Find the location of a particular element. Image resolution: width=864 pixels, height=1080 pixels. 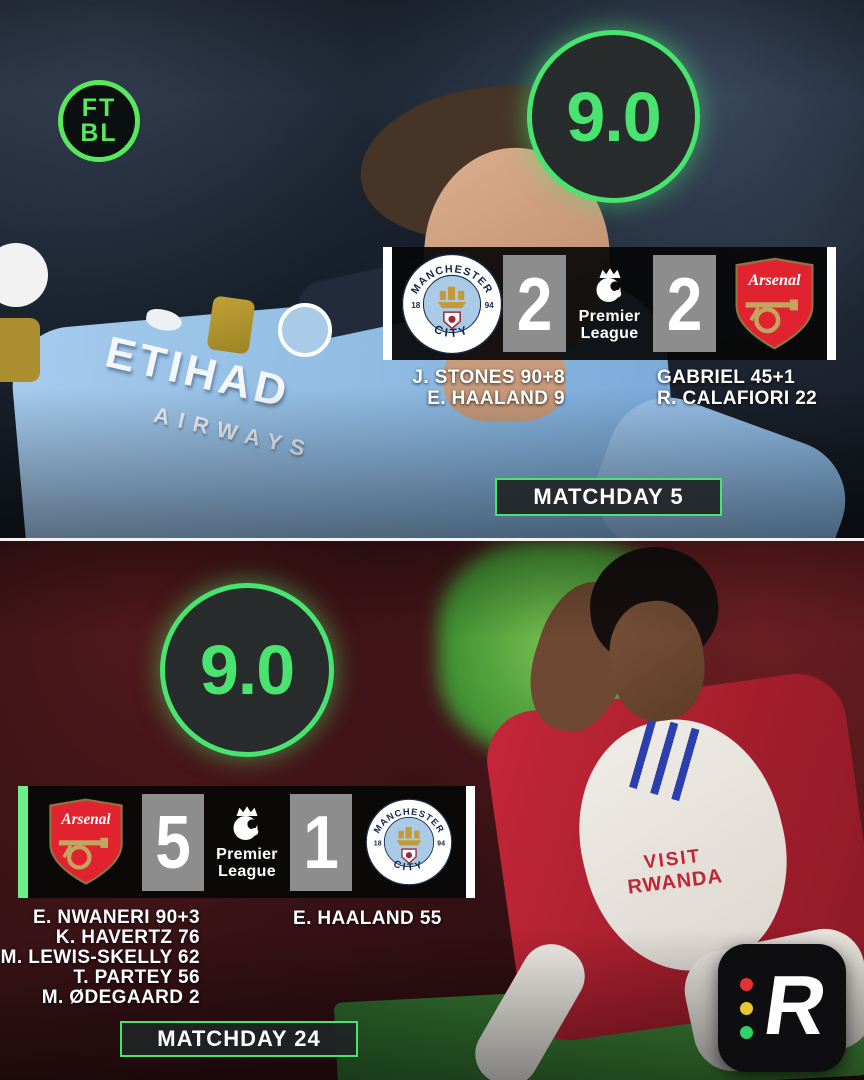

scorer-line: J. STONES 90+8 is located at coordinates (488, 377).